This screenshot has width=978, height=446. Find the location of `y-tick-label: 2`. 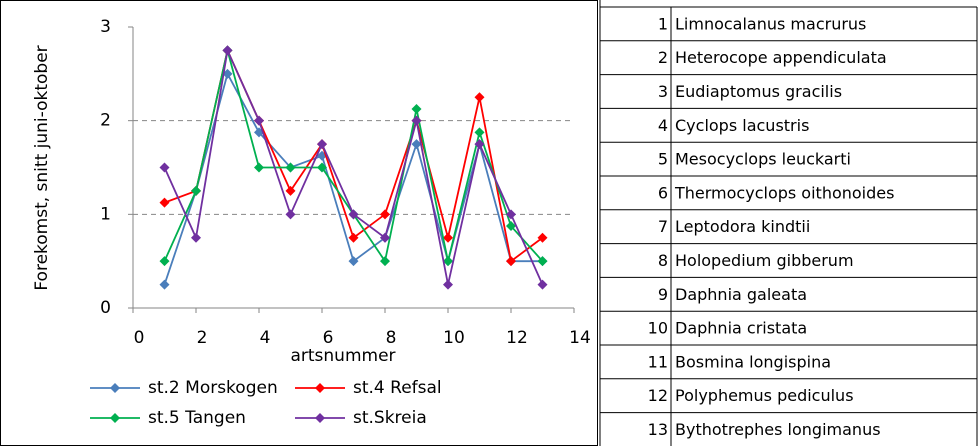

y-tick-label: 2 is located at coordinates (105, 121).